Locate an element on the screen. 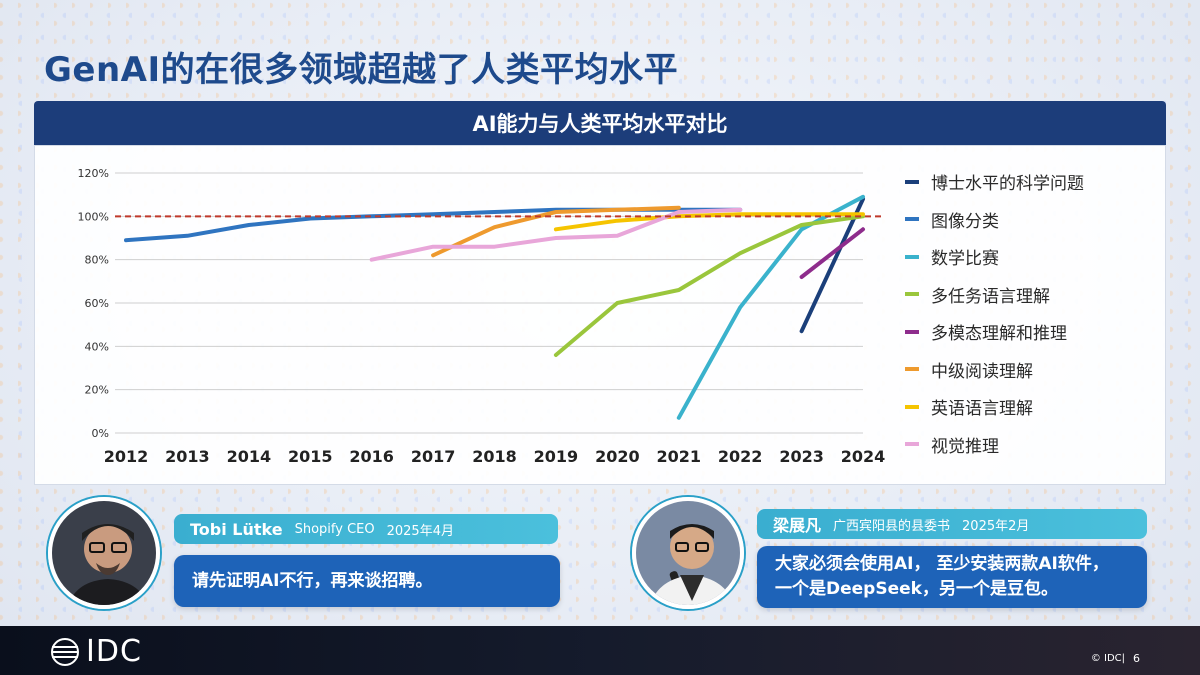  speaker-bar-tobi: Tobi Lütke Shopify CEO 2025年4月 is located at coordinates (366, 529).